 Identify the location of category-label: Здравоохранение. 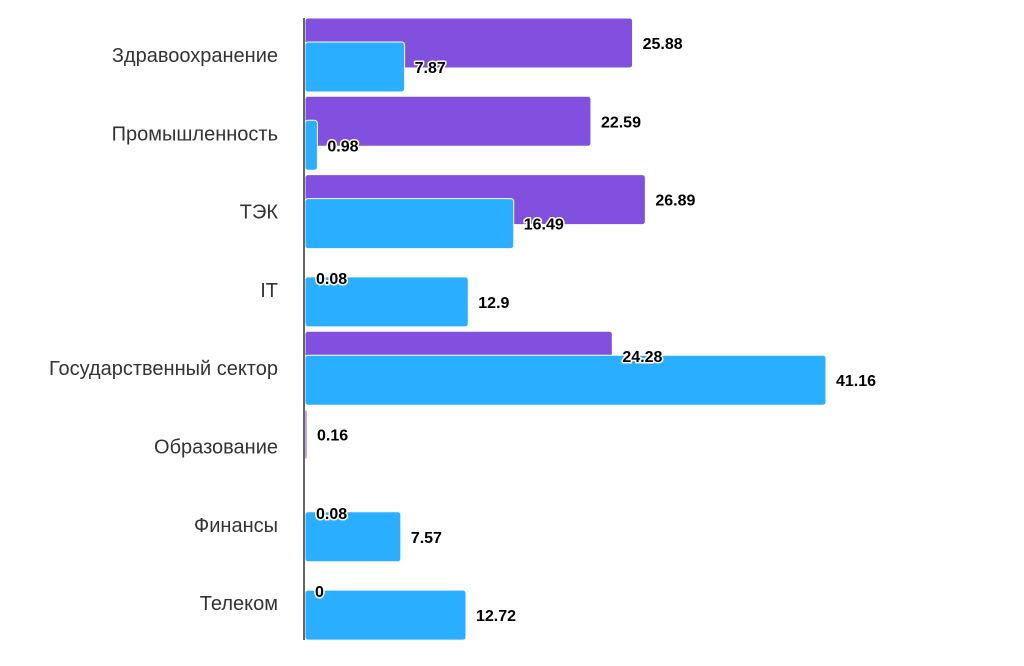
(195, 56).